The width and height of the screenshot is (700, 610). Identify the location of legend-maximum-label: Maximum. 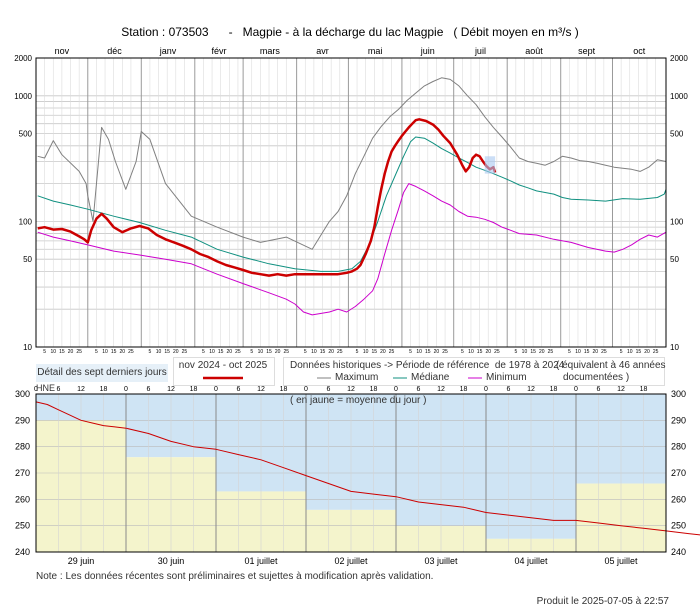
(357, 377).